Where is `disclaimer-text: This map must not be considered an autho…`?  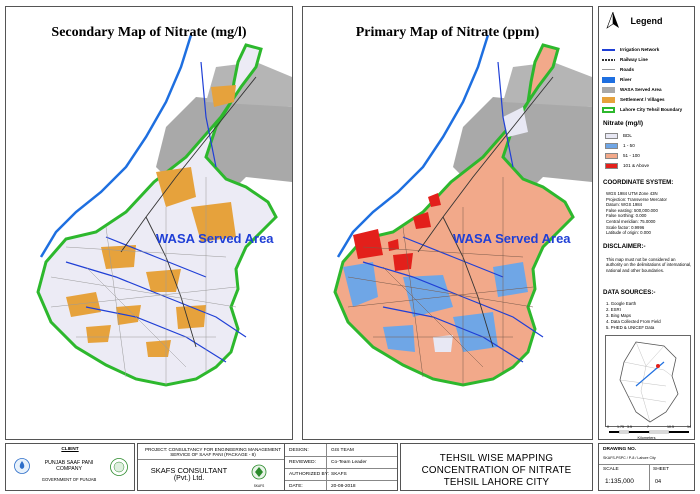
disclaimer-text: This map must not be considered an autho… is located at coordinates (649, 265).